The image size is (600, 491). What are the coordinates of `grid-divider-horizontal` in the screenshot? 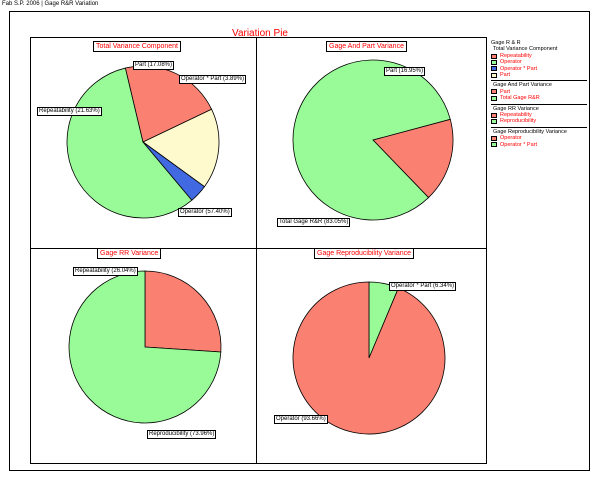 It's located at (258, 248).